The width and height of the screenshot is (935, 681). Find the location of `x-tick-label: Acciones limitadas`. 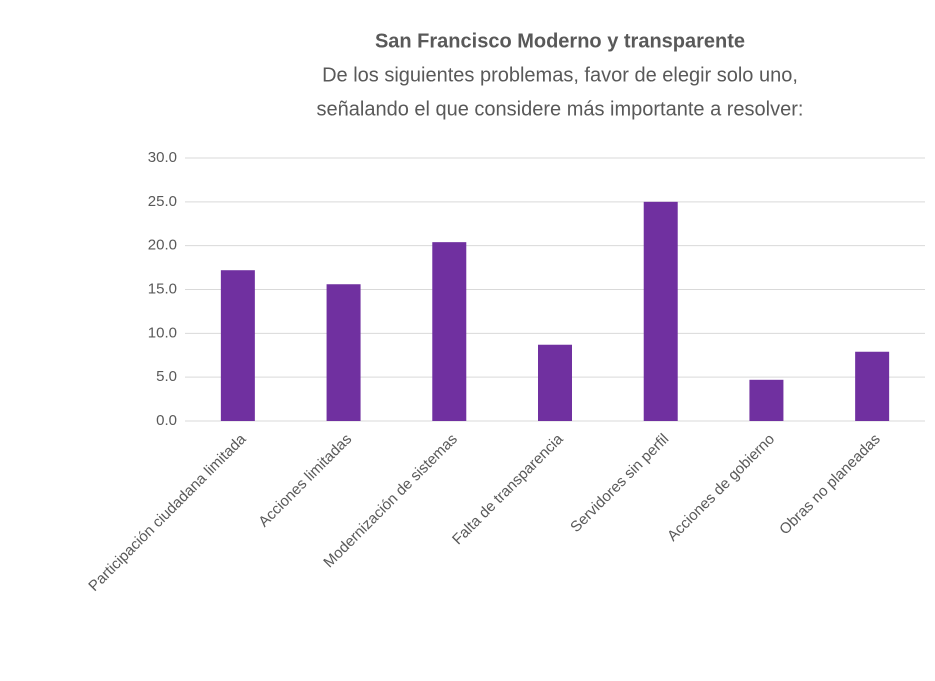

x-tick-label: Acciones limitadas is located at coordinates (305, 481).